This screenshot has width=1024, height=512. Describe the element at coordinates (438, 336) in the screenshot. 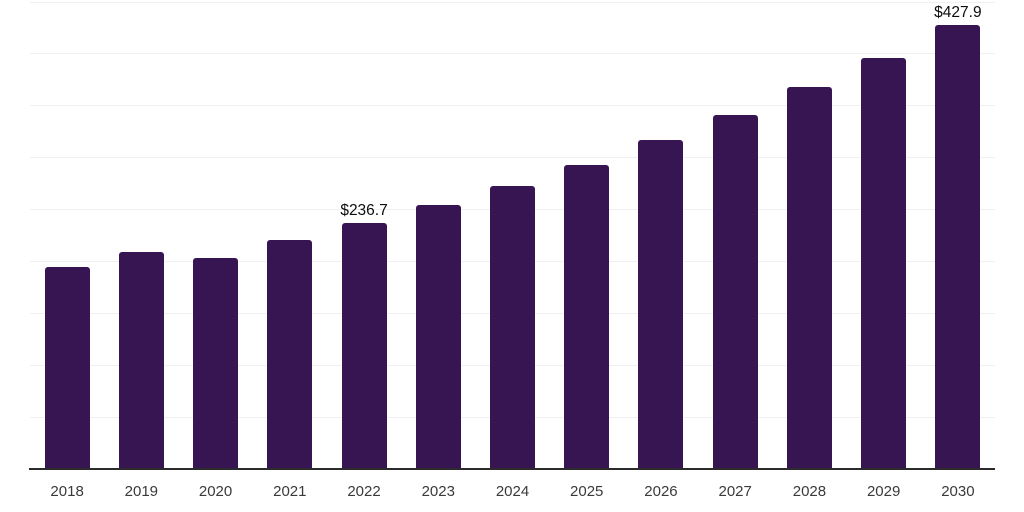

I see `bar-2023` at that location.